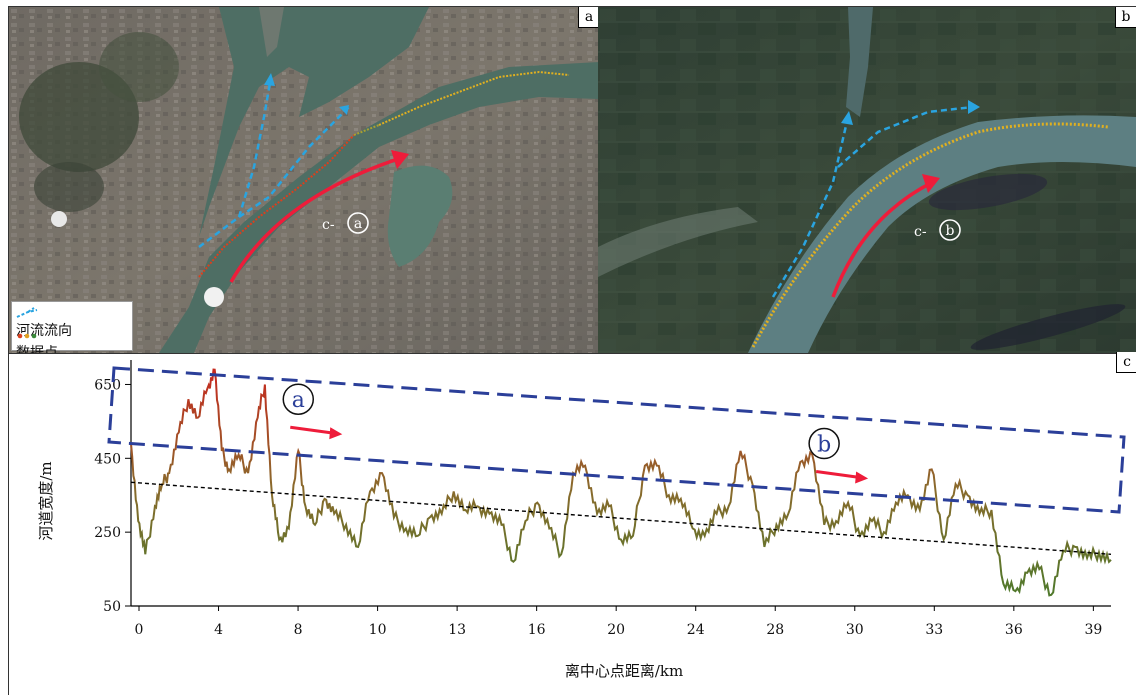 This screenshot has width=1136, height=695. I want to click on annotation-arrowhead-a, so click(336, 433).